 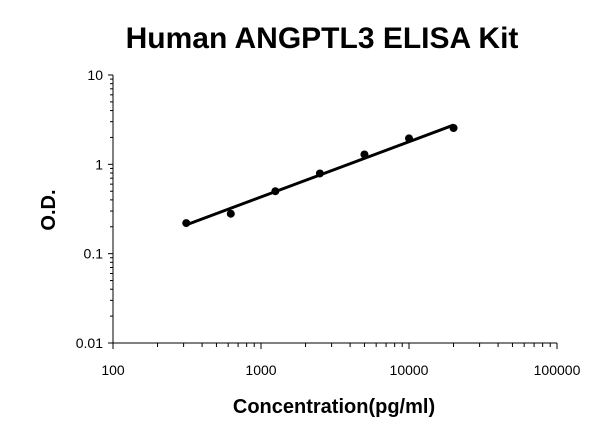 What do you see at coordinates (341, 360) in the screenshot?
I see `x-ticks: 100 1000 10000 100000` at bounding box center [341, 360].